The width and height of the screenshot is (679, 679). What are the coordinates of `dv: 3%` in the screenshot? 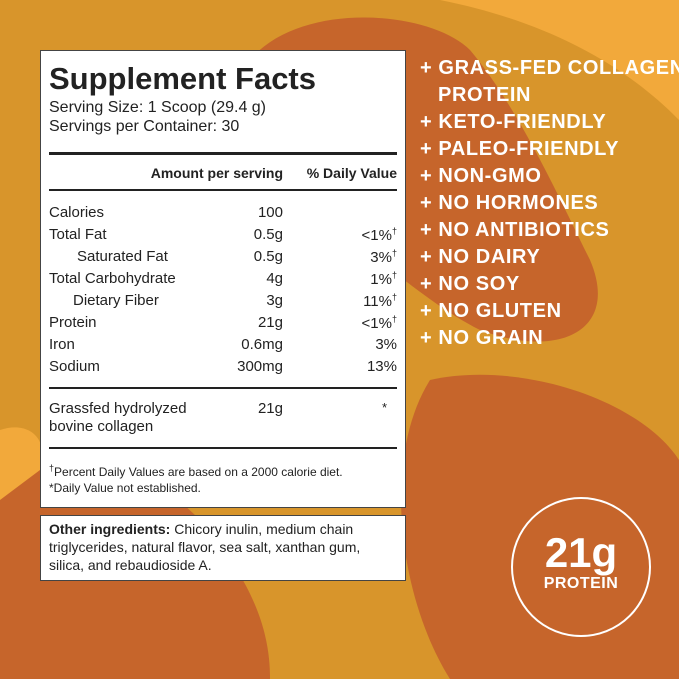 It's located at (381, 257).